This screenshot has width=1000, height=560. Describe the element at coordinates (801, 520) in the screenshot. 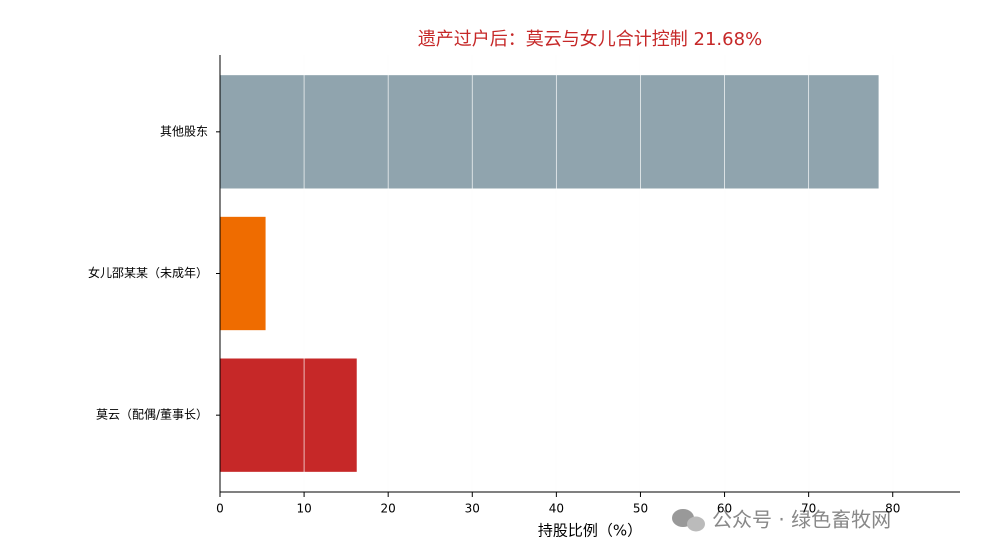

I see `watermark: 公众号 · 绿色畜牧网` at that location.